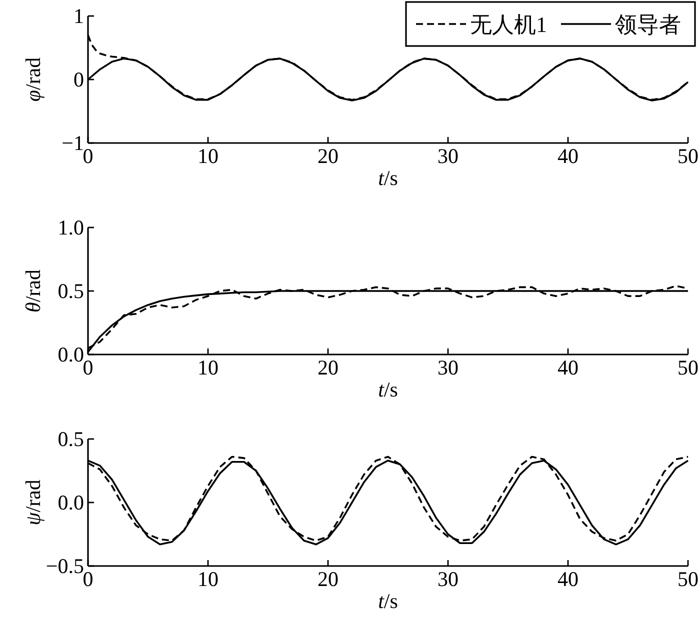  Describe the element at coordinates (648, 24) in the screenshot. I see `legend-label: 领导者` at that location.